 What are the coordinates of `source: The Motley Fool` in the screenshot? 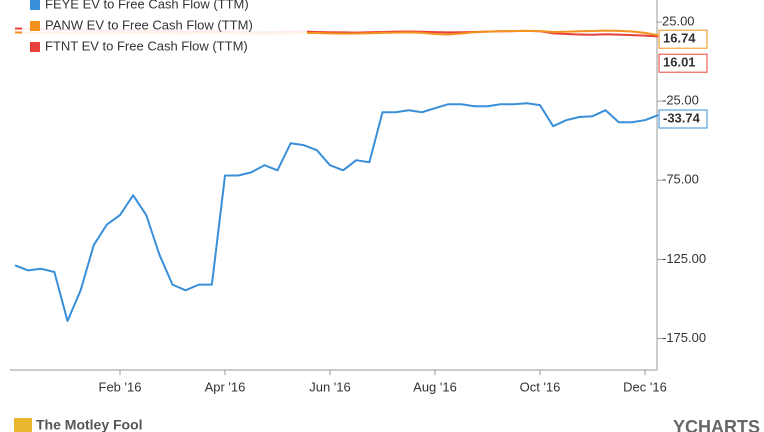 It's located at (89, 424).